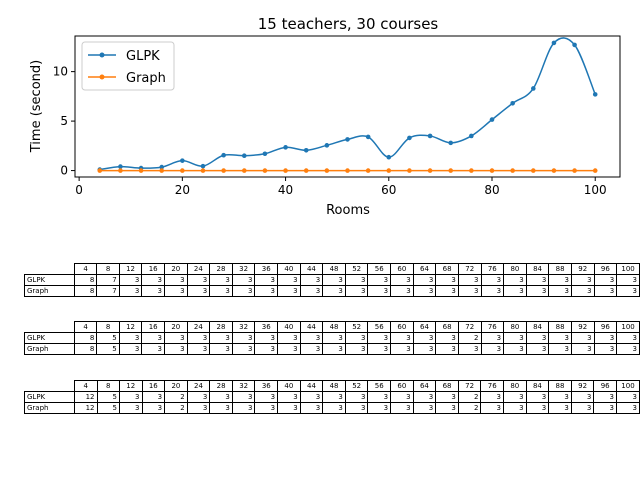  What do you see at coordinates (175, 269) in the screenshot?
I see `table-column-header: 20` at bounding box center [175, 269].